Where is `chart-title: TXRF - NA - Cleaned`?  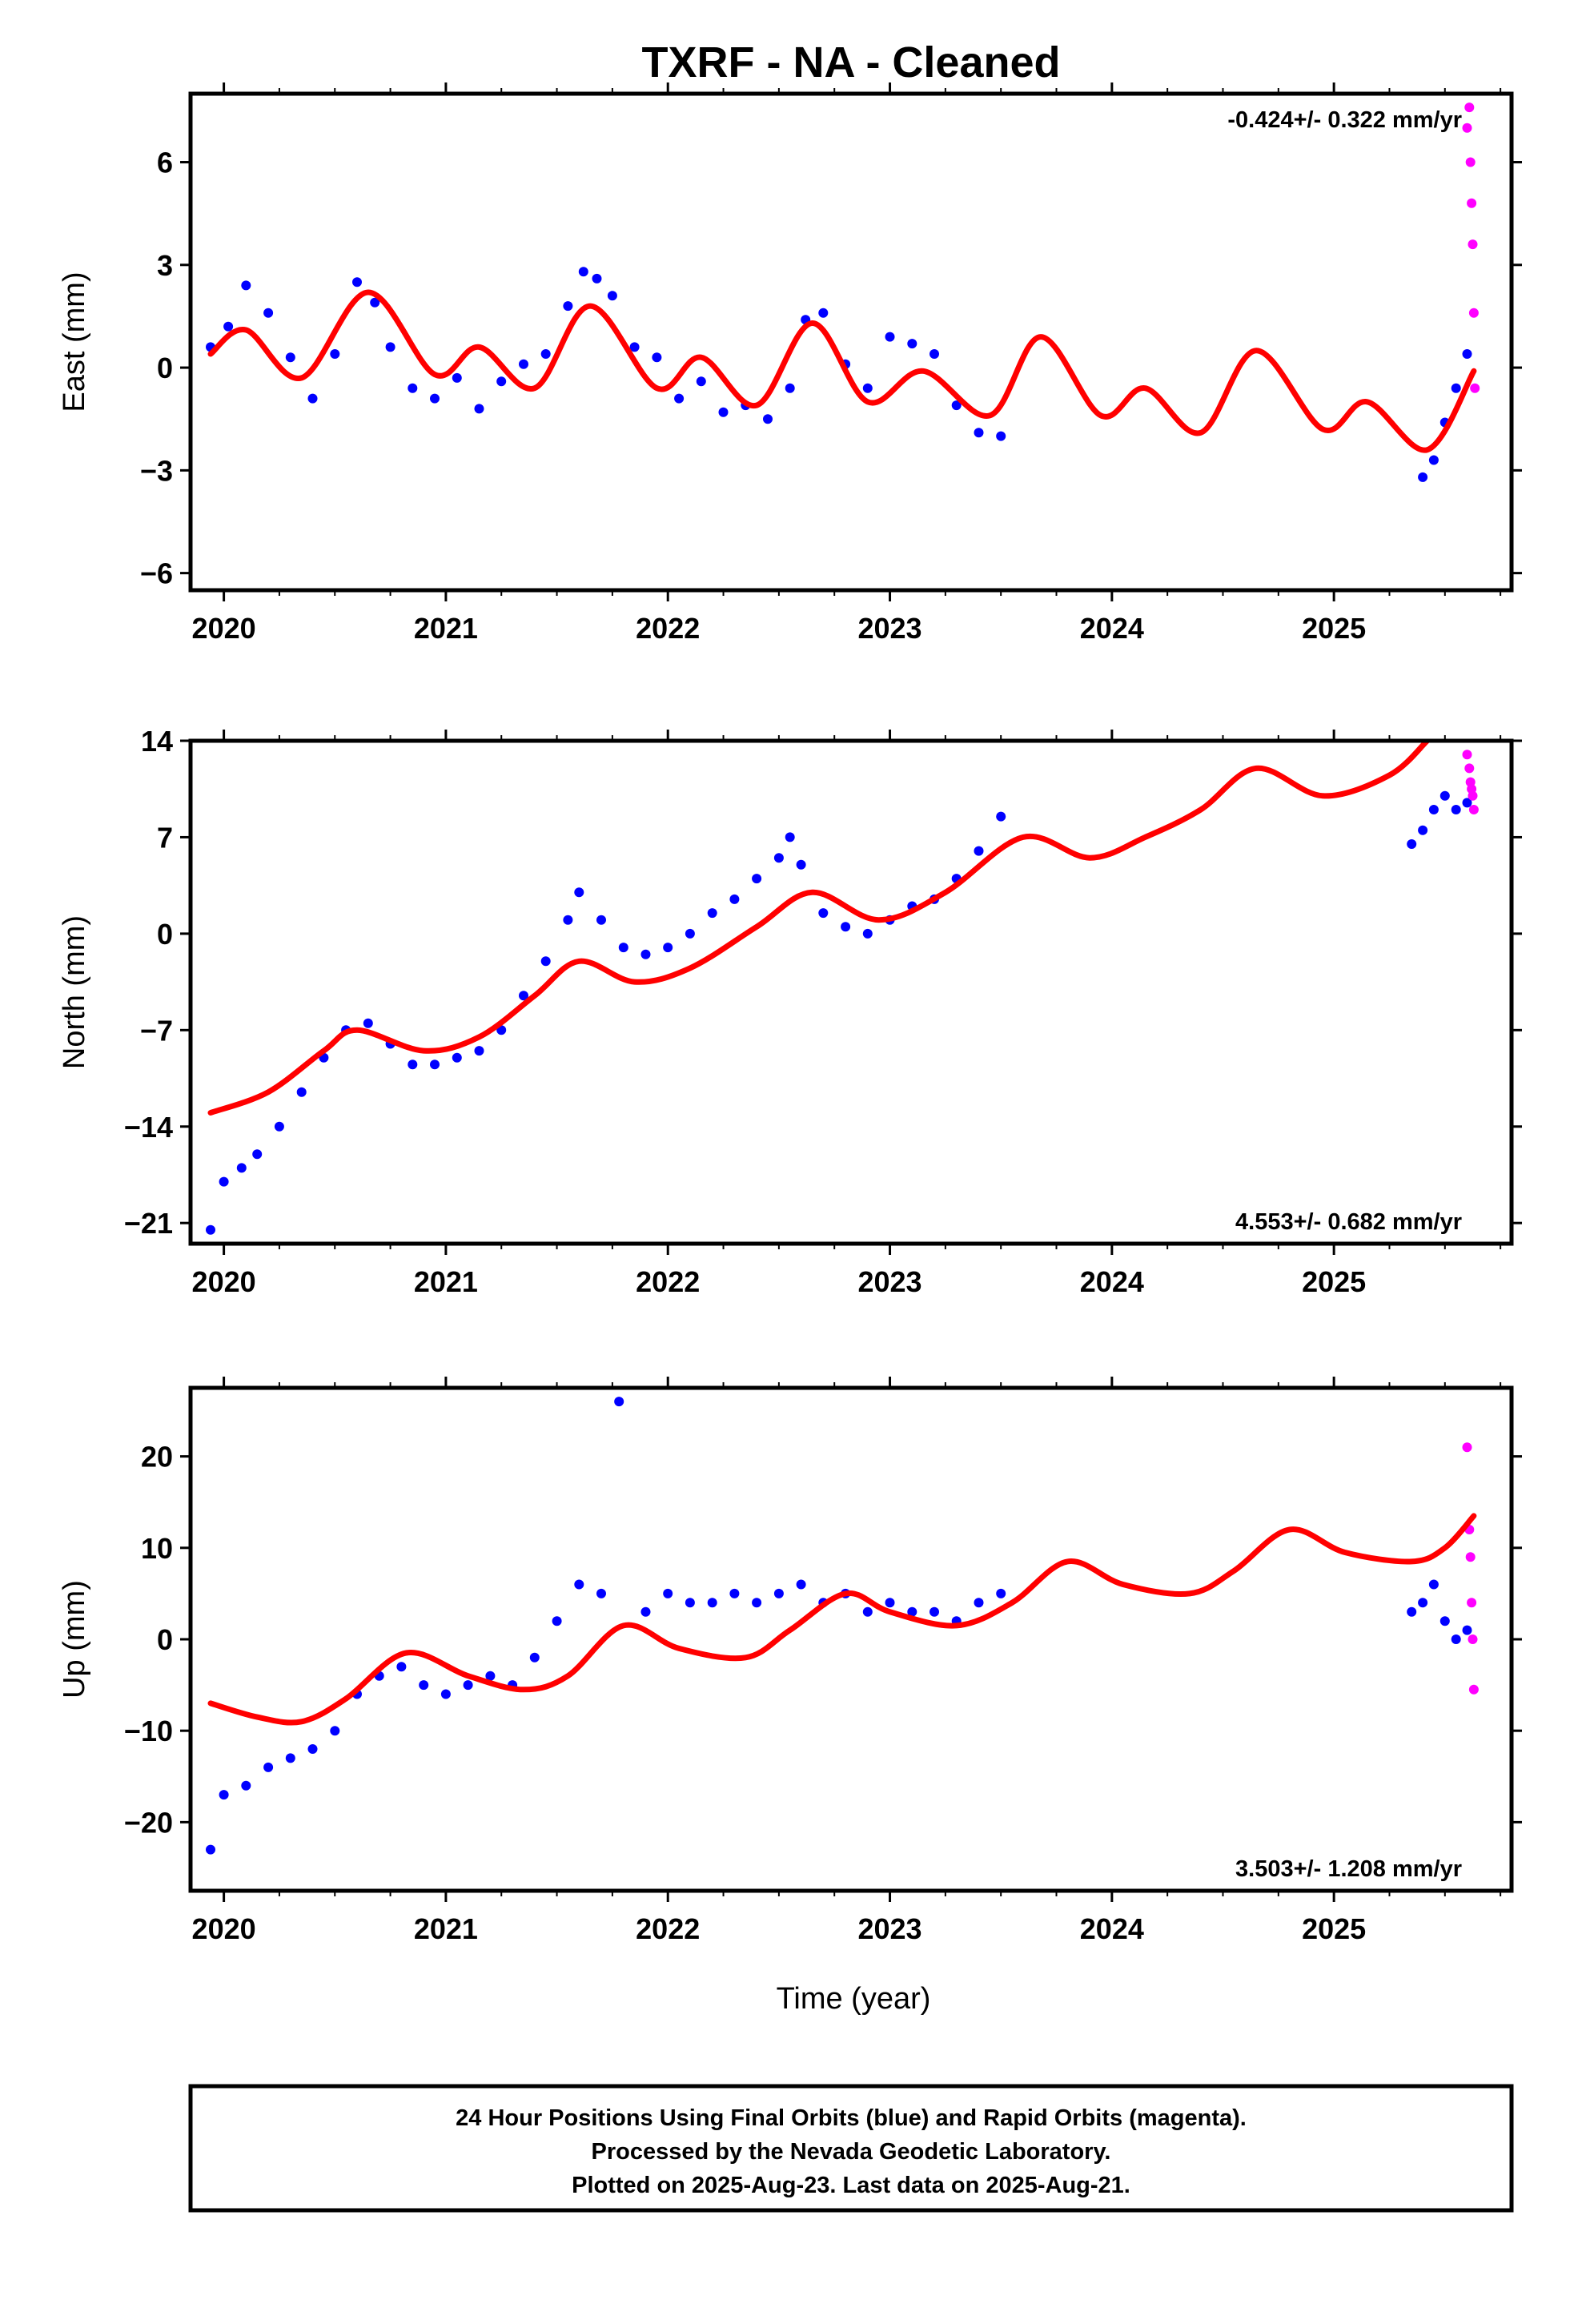
chart-title: TXRF - NA - Cleaned is located at coordinates (850, 62).